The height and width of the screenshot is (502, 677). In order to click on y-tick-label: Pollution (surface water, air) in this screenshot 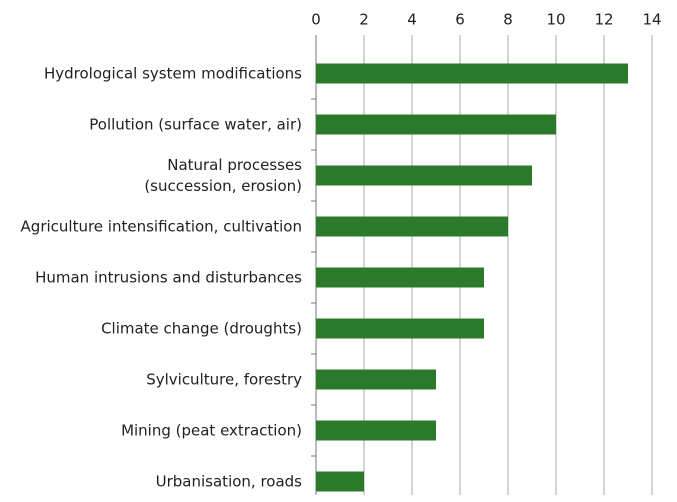, I will do `click(195, 124)`.